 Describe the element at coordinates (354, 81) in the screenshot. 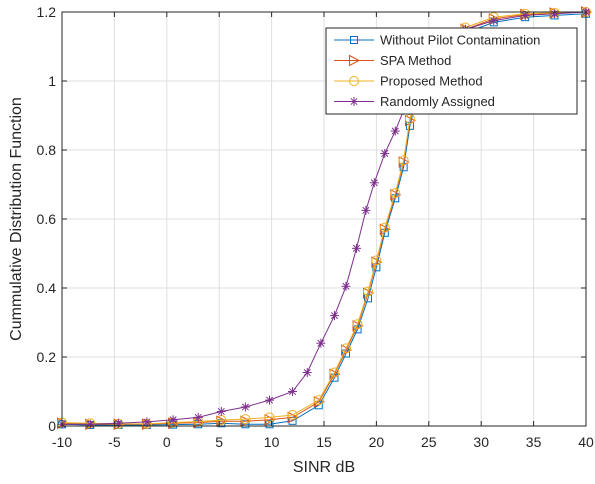

I see `circle-marker` at that location.